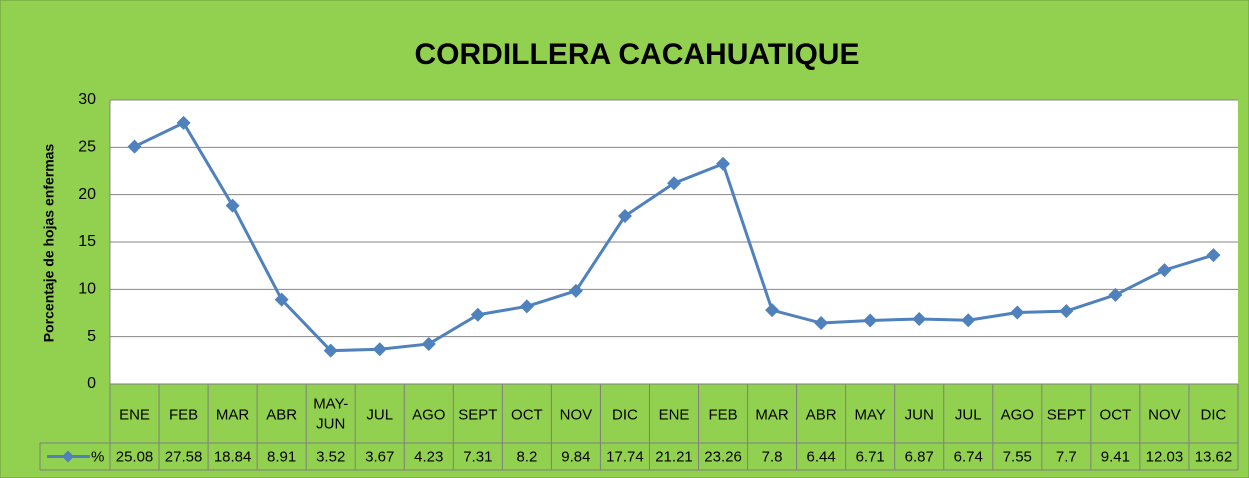  What do you see at coordinates (637, 54) in the screenshot?
I see `chart-title: CORDILLERA CACAHUATIQUE` at bounding box center [637, 54].